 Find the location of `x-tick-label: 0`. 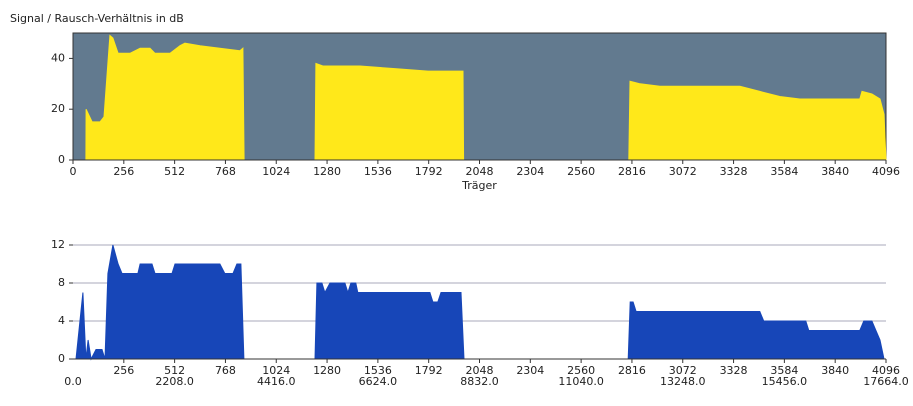

x-tick-label: 0 is located at coordinates (73, 171).